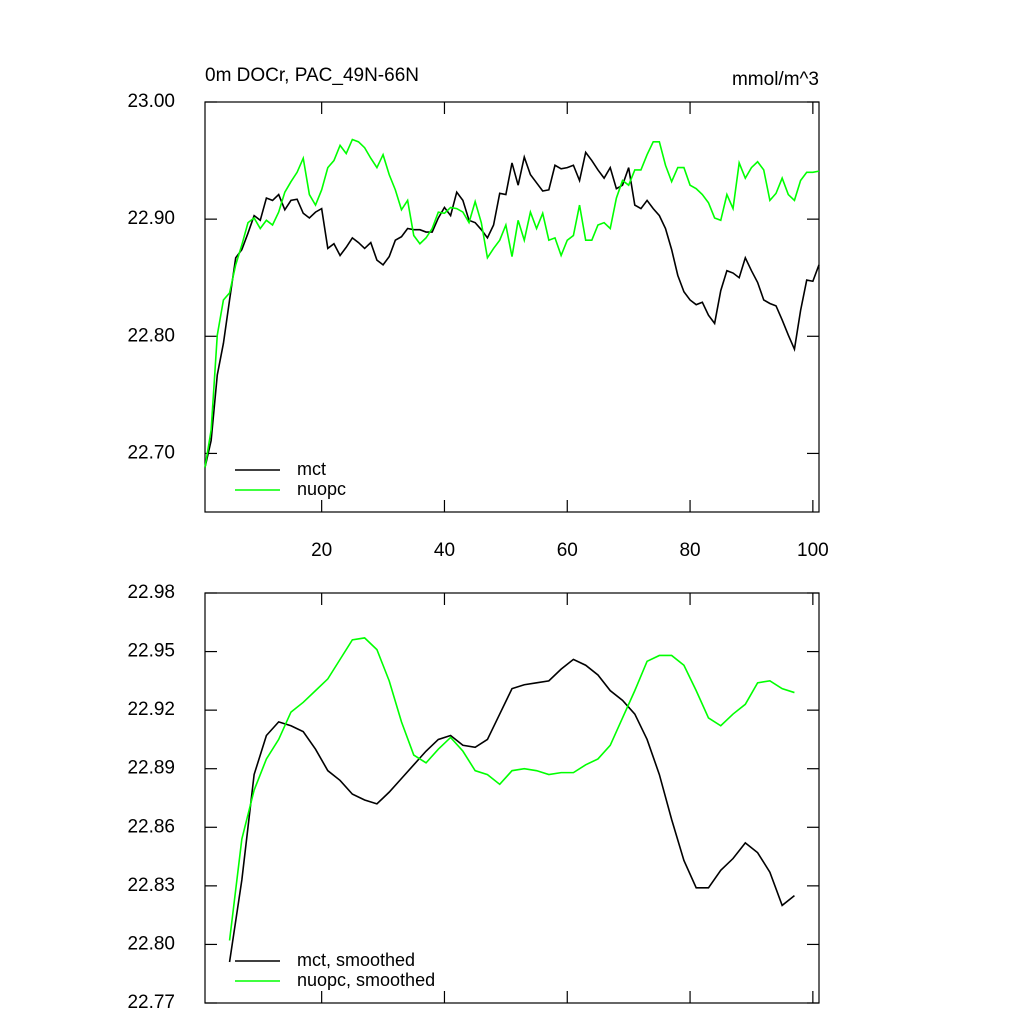  Describe the element at coordinates (151, 1002) in the screenshot. I see `y-tick-label: 22.77` at that location.